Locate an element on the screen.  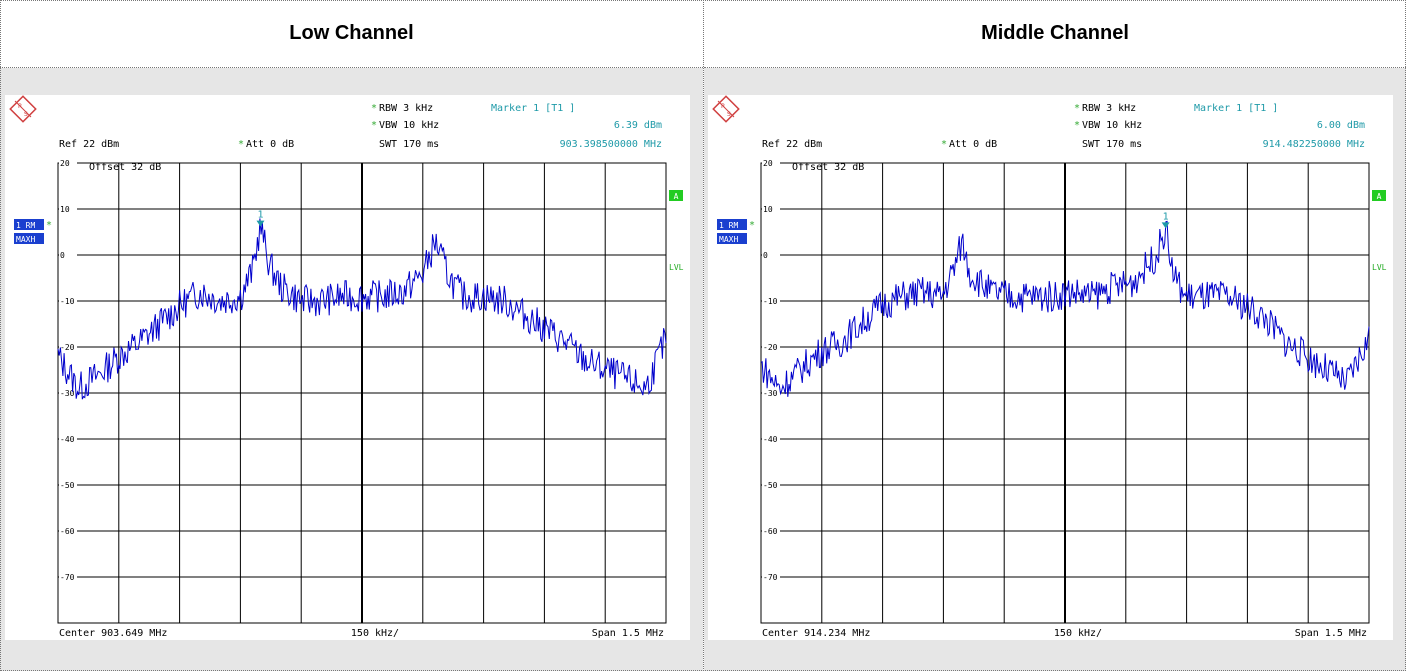
marker-frequency: 903.398500000 MHz is located at coordinates (611, 144).